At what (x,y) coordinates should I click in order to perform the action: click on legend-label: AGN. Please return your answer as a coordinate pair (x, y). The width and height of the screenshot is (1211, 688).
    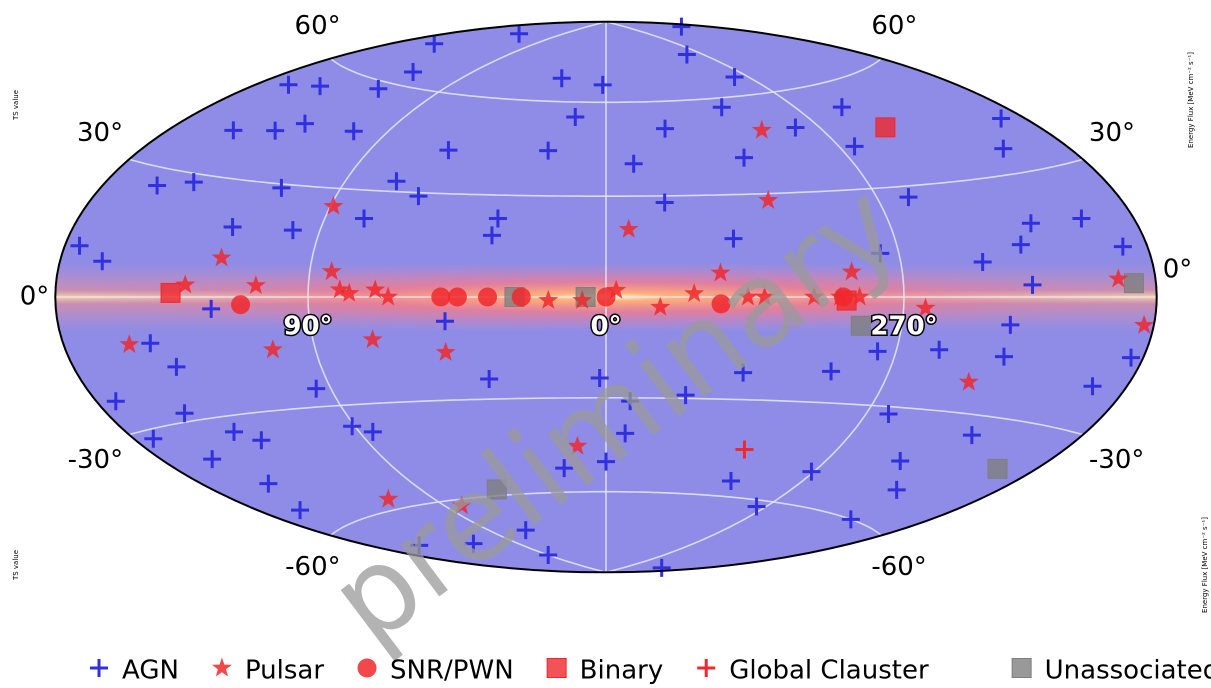
    Looking at the image, I should click on (150, 671).